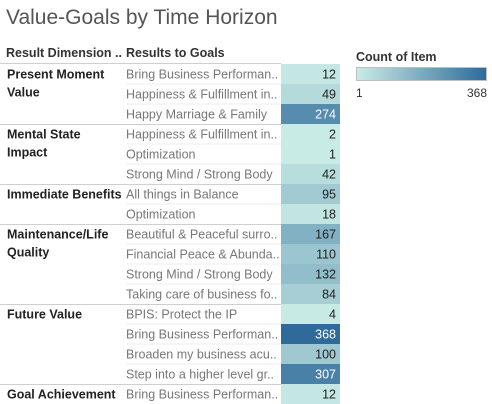 This screenshot has height=404, width=492. What do you see at coordinates (359, 93) in the screenshot?
I see `legend-min-label: 1` at bounding box center [359, 93].